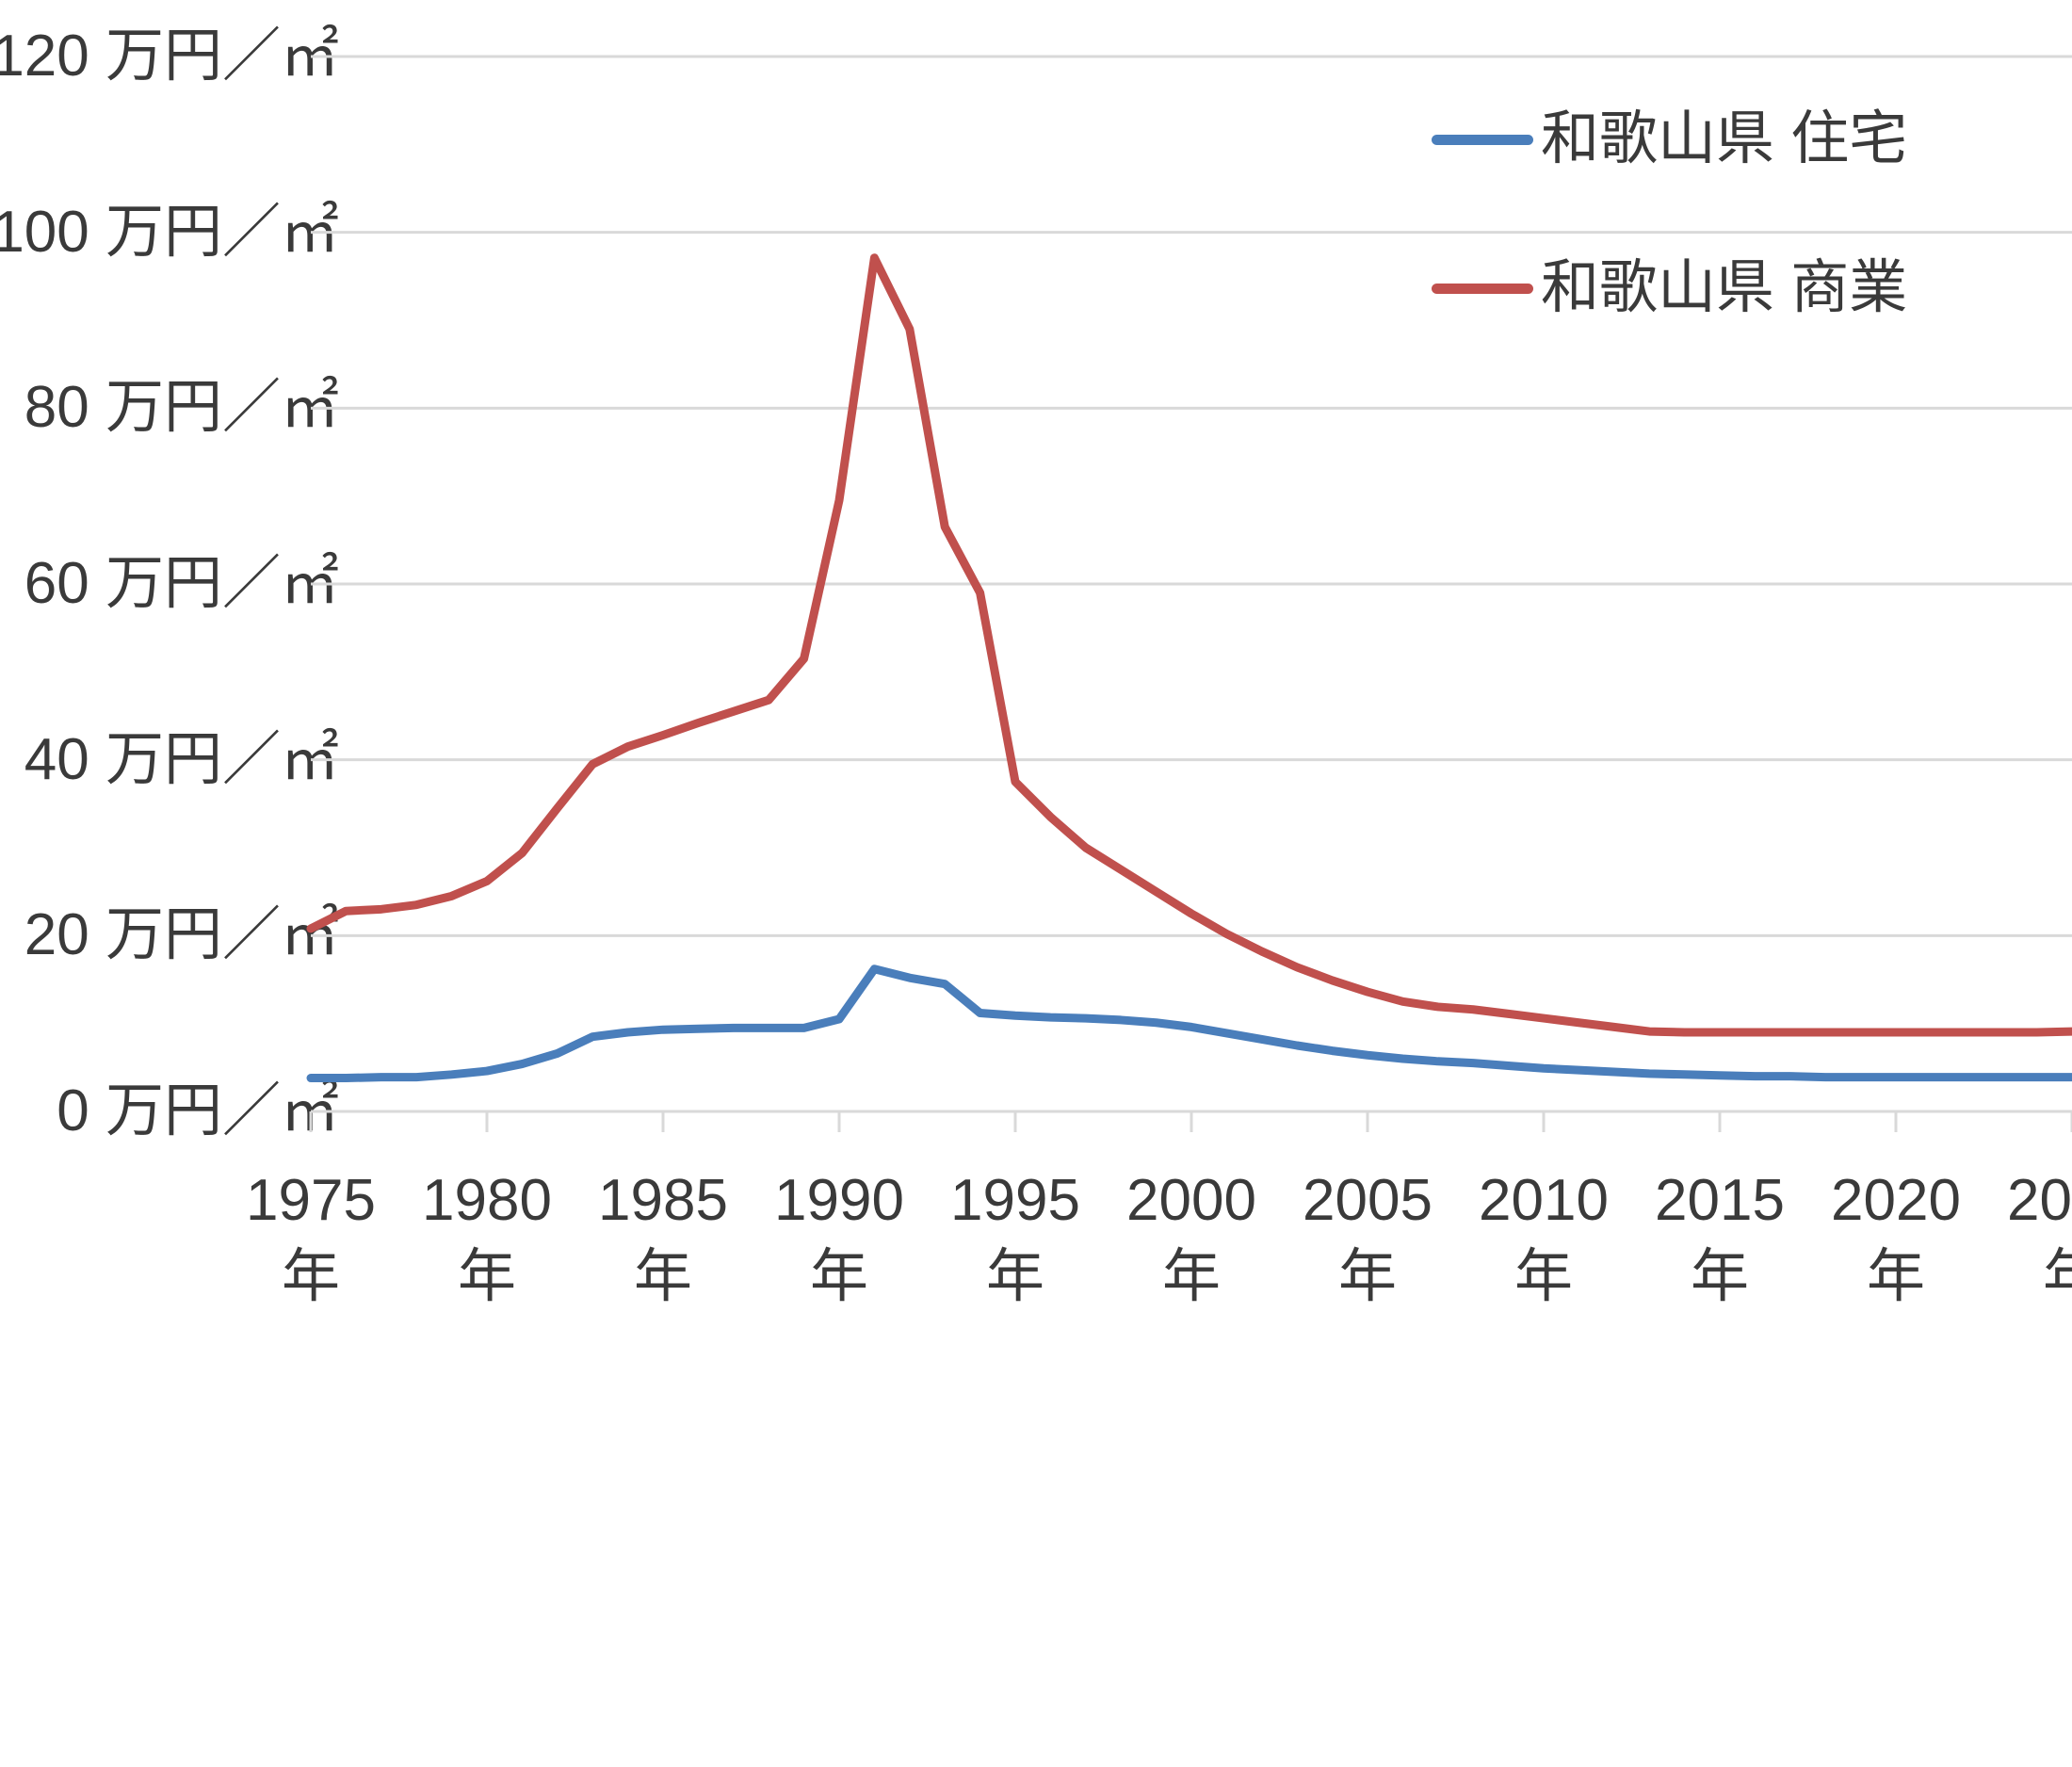 The height and width of the screenshot is (1767, 2072). I want to click on x-axis-tick-label: 2015 年, so click(1720, 1238).